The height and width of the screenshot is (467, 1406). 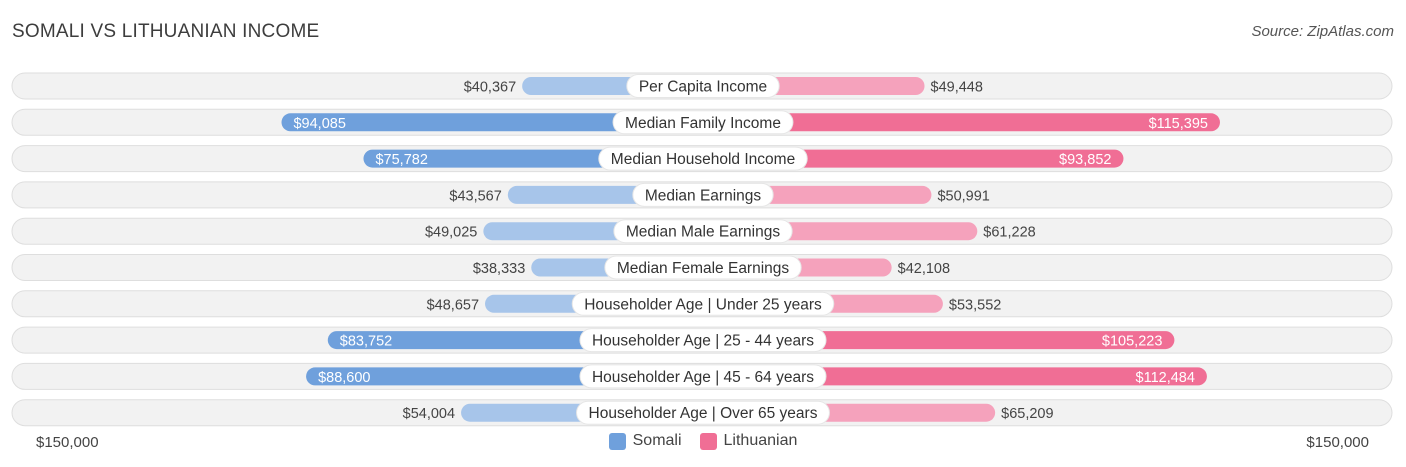 What do you see at coordinates (492, 122) in the screenshot?
I see `bar-somali` at bounding box center [492, 122].